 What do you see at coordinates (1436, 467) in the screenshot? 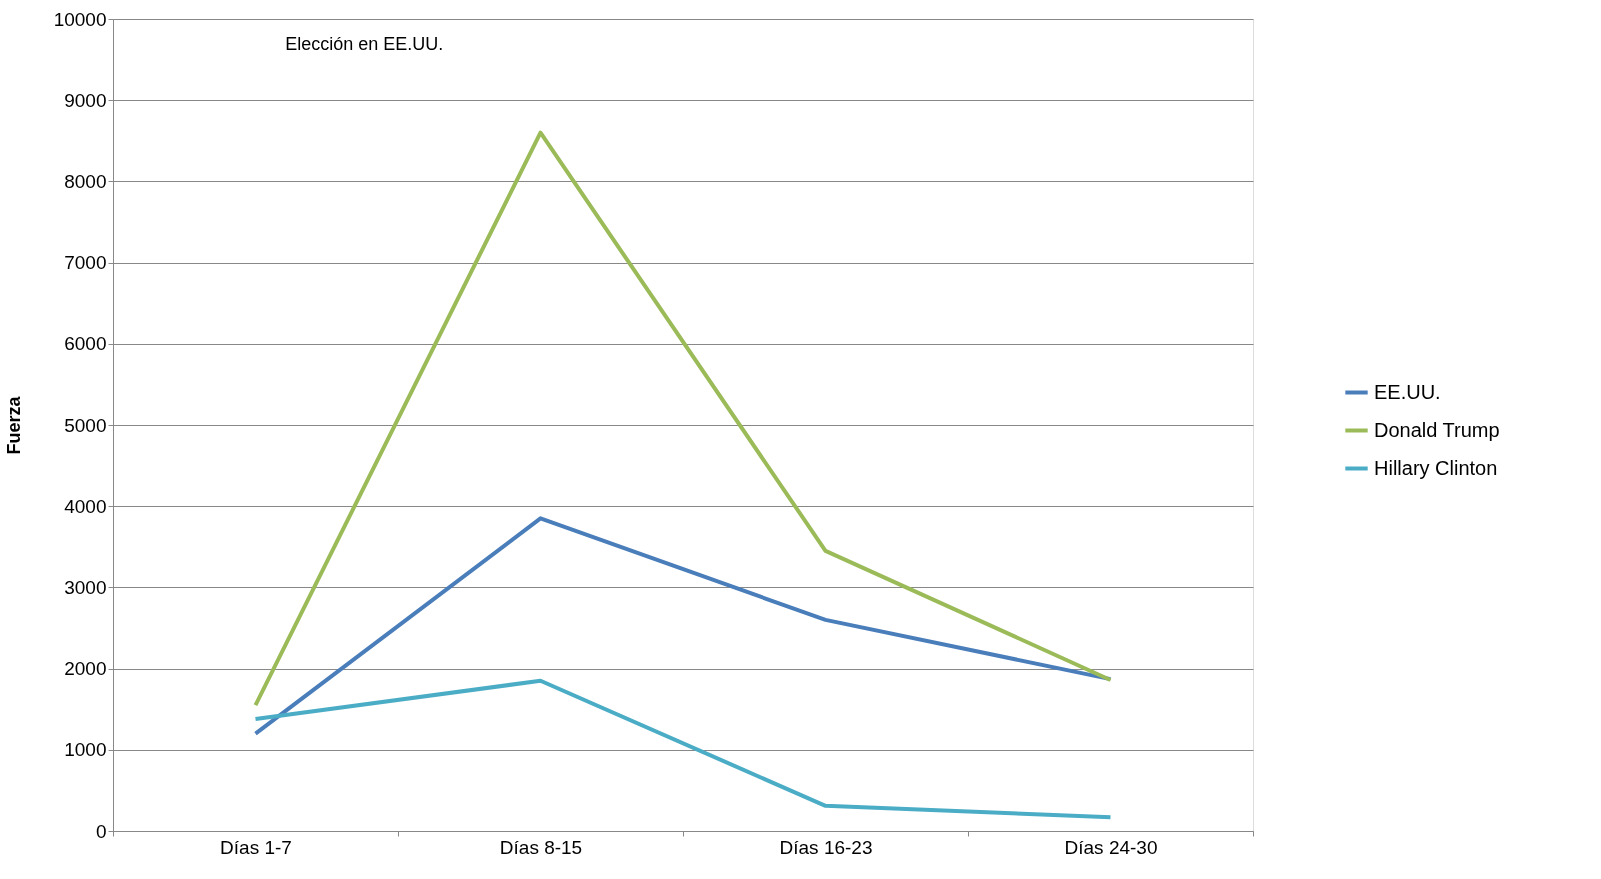
I see `legend-label: Hillary Clinton` at bounding box center [1436, 467].